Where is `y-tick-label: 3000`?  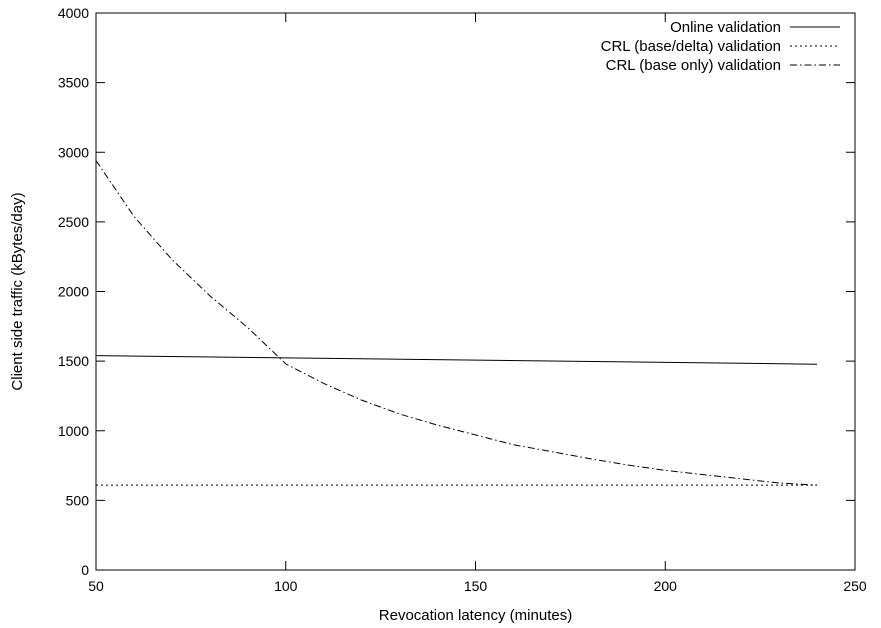 y-tick-label: 3000 is located at coordinates (73, 152).